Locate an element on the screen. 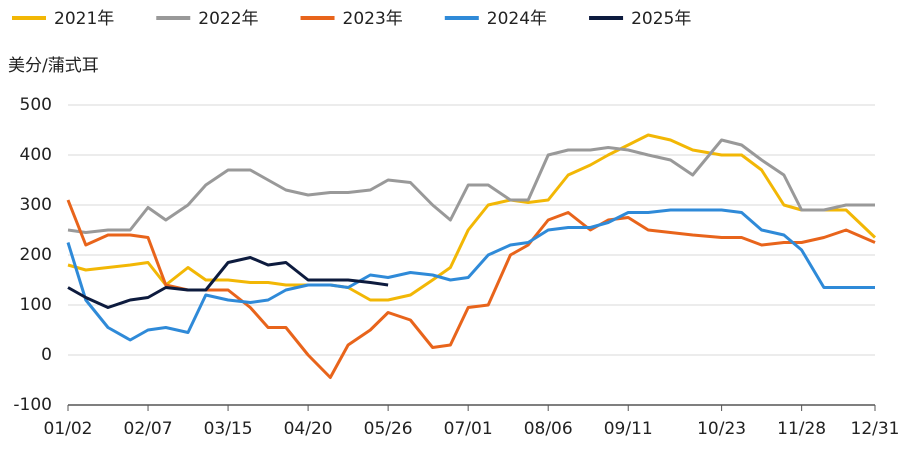 Image resolution: width=909 pixels, height=450 pixels. y-tick-label: -100 is located at coordinates (32, 405).